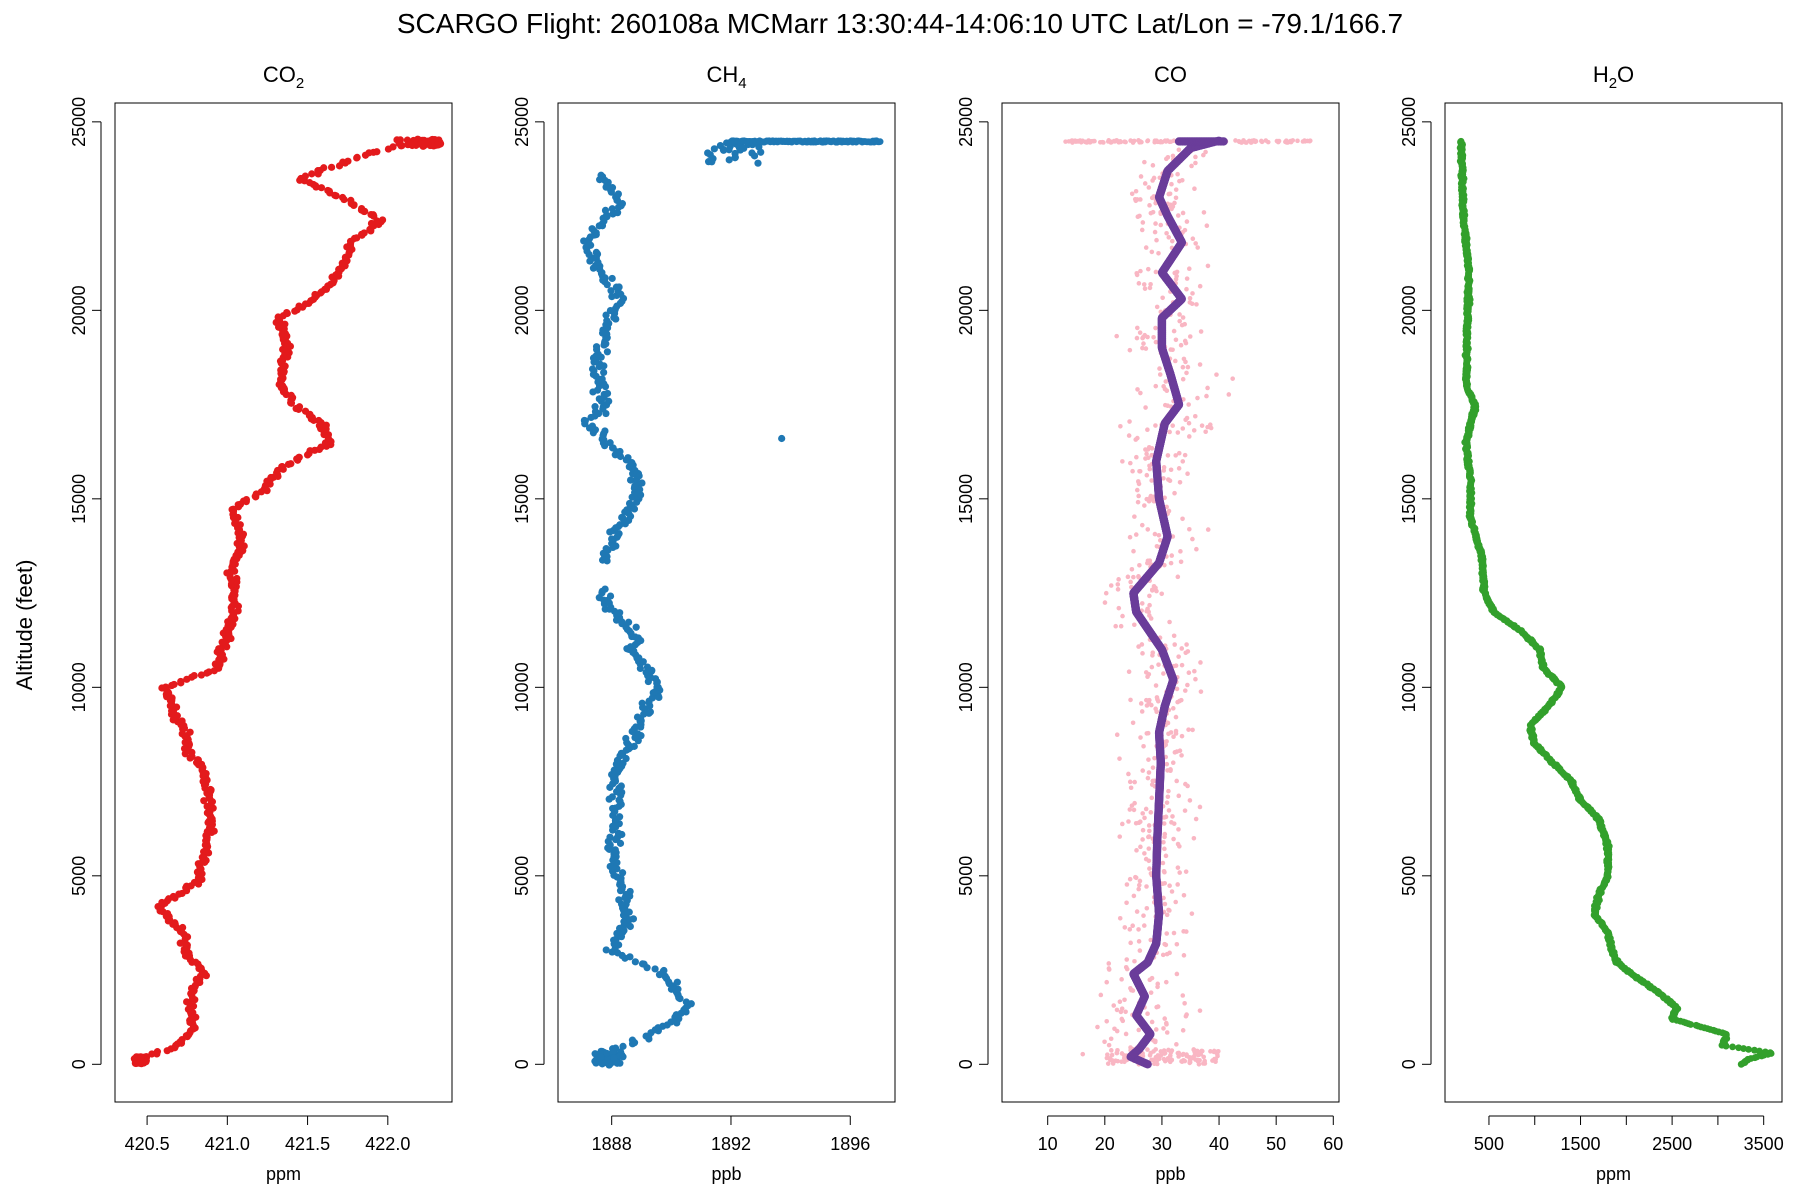 This screenshot has width=1800, height=1200. Describe the element at coordinates (147, 1144) in the screenshot. I see `x-tick-label: 420.5` at that location.